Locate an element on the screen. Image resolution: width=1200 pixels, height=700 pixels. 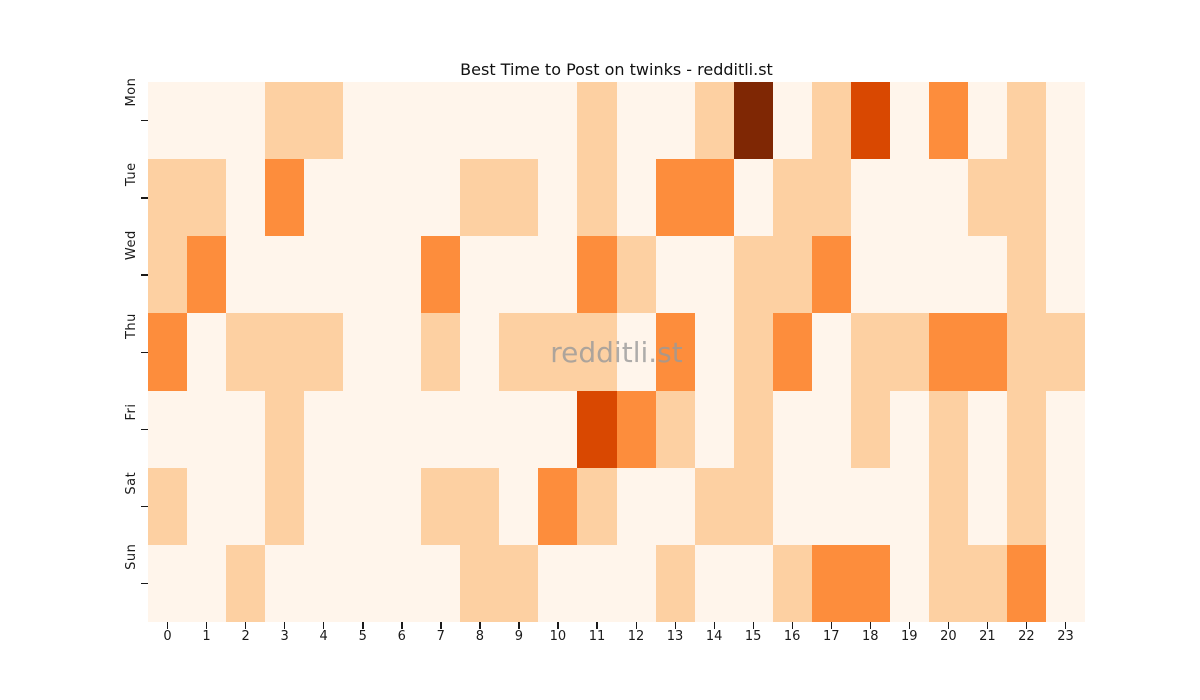
x-tick-label: 18 is located at coordinates (870, 636).